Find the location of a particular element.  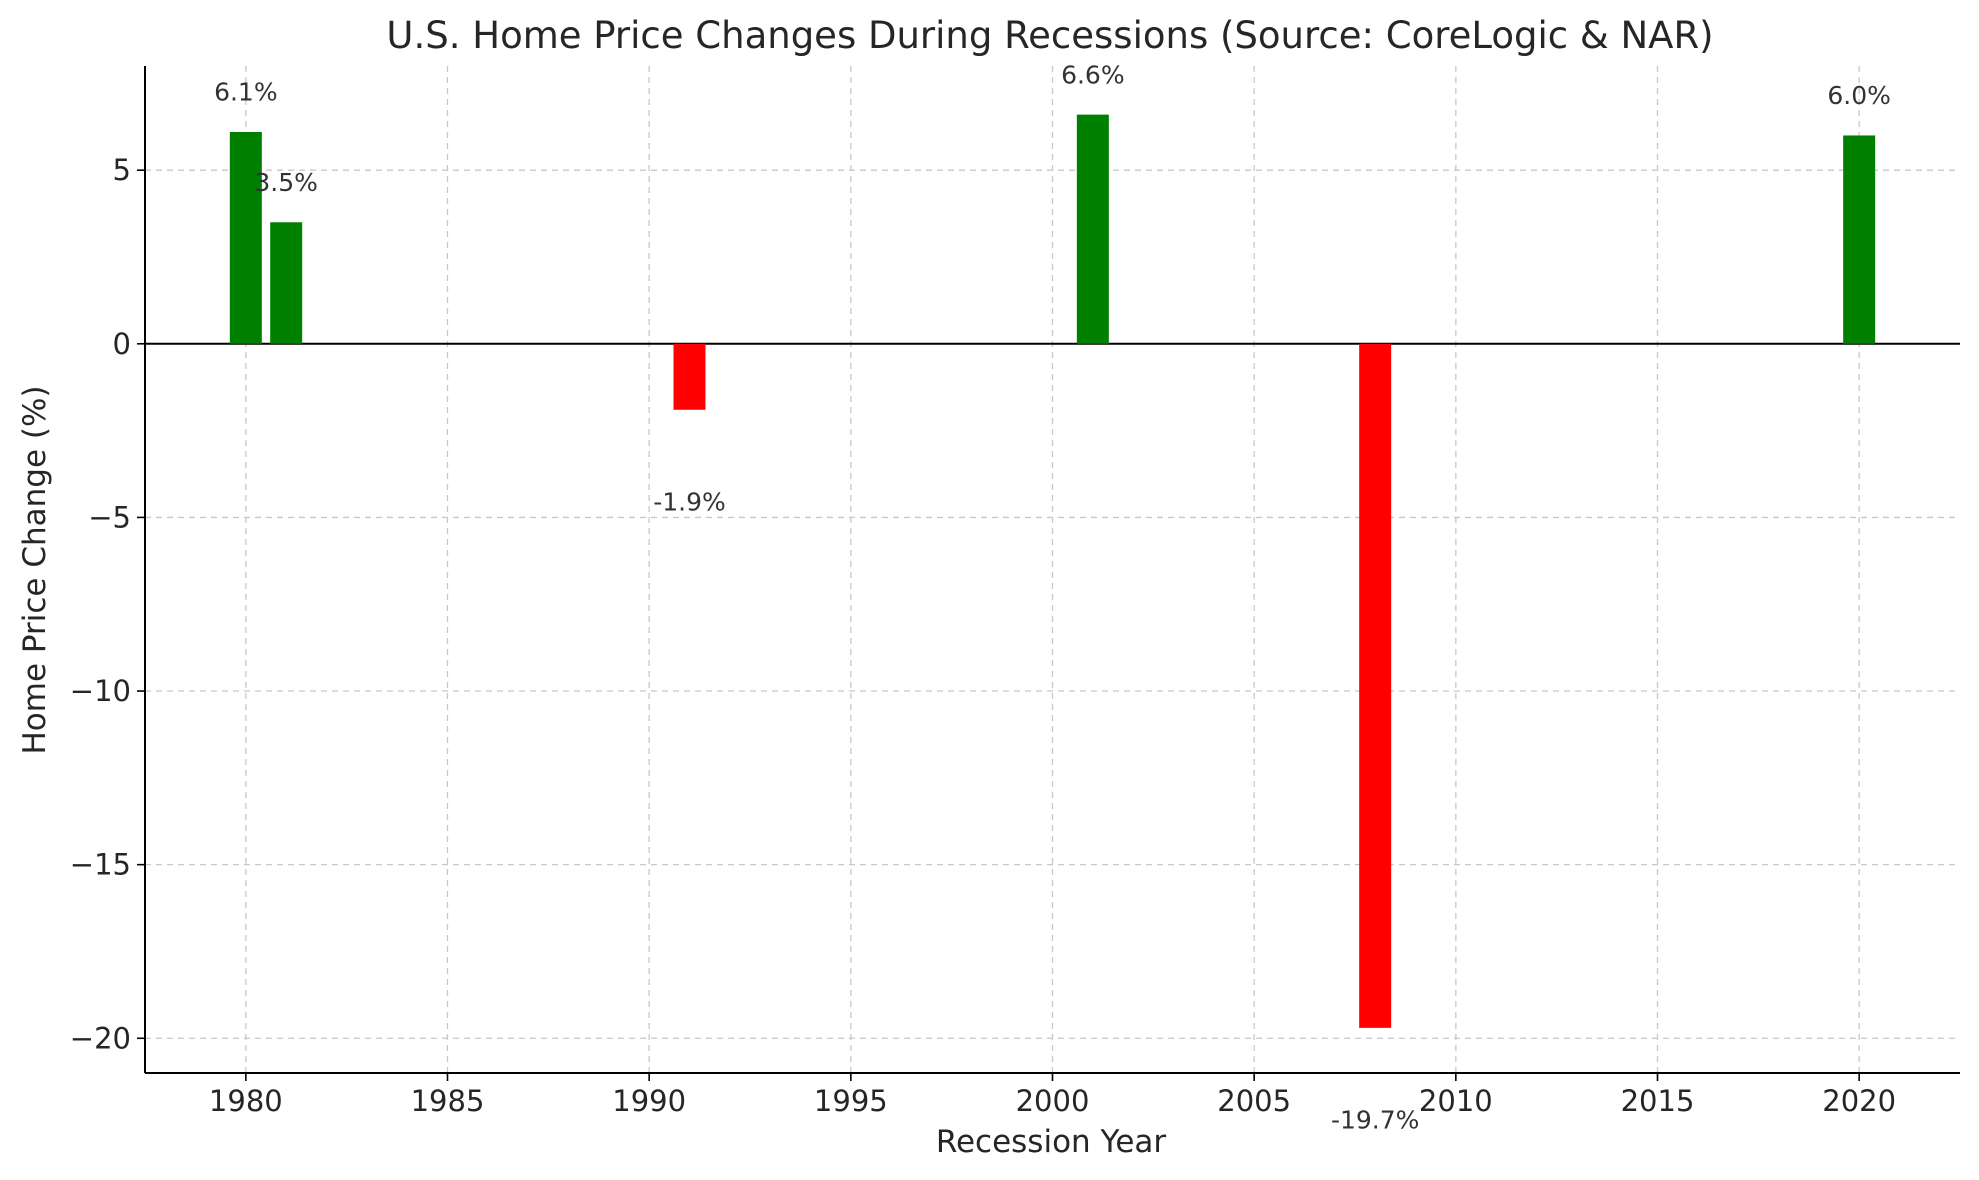

y-tick-label: 0 is located at coordinates (122, 344).